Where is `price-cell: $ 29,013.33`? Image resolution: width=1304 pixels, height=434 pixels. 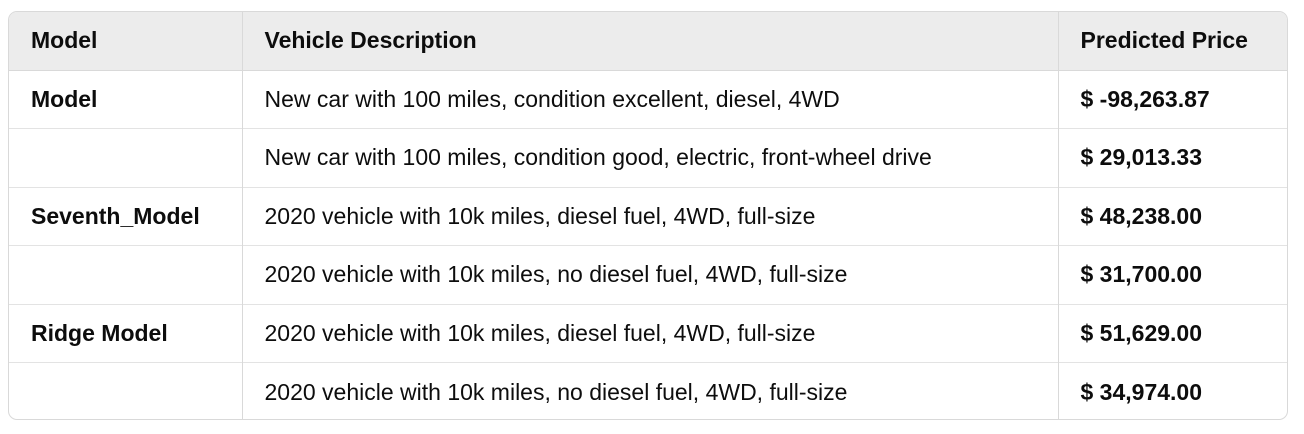
price-cell: $ 29,013.33 is located at coordinates (1172, 157).